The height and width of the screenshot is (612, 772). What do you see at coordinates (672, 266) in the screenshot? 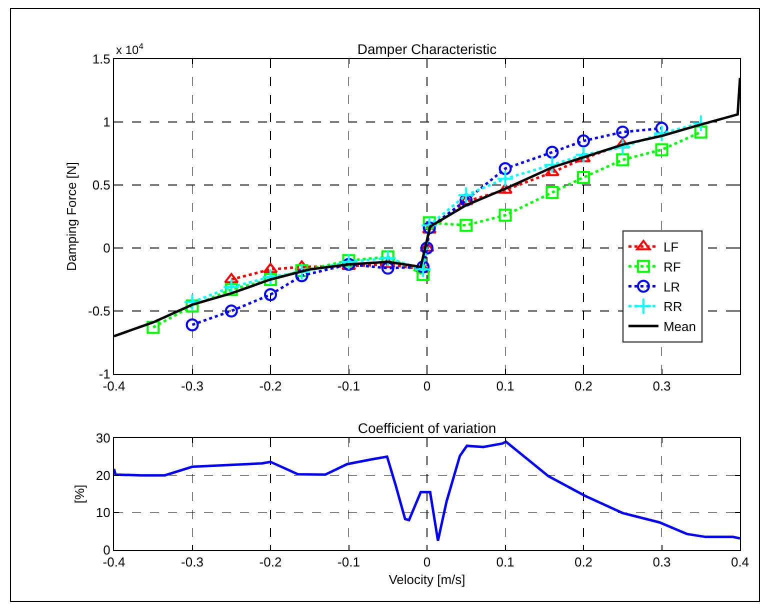
I see `legend-label: RF` at bounding box center [672, 266].